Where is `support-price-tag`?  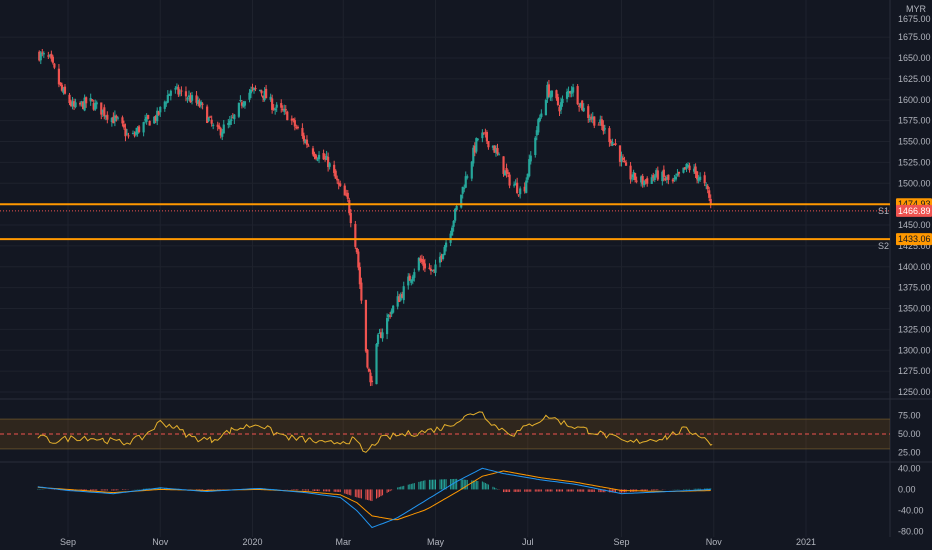
support-price-tag is located at coordinates (914, 239).